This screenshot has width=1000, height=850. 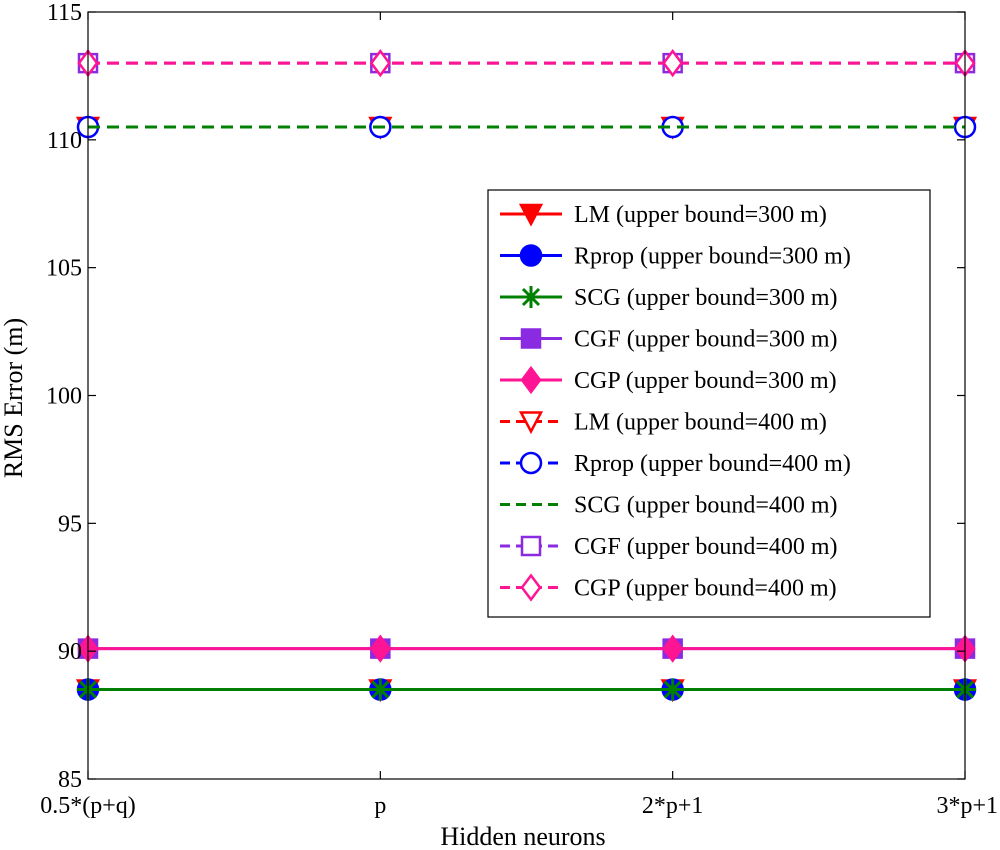 I want to click on series-cgp-upper-bound-400-m, so click(x=526, y=63).